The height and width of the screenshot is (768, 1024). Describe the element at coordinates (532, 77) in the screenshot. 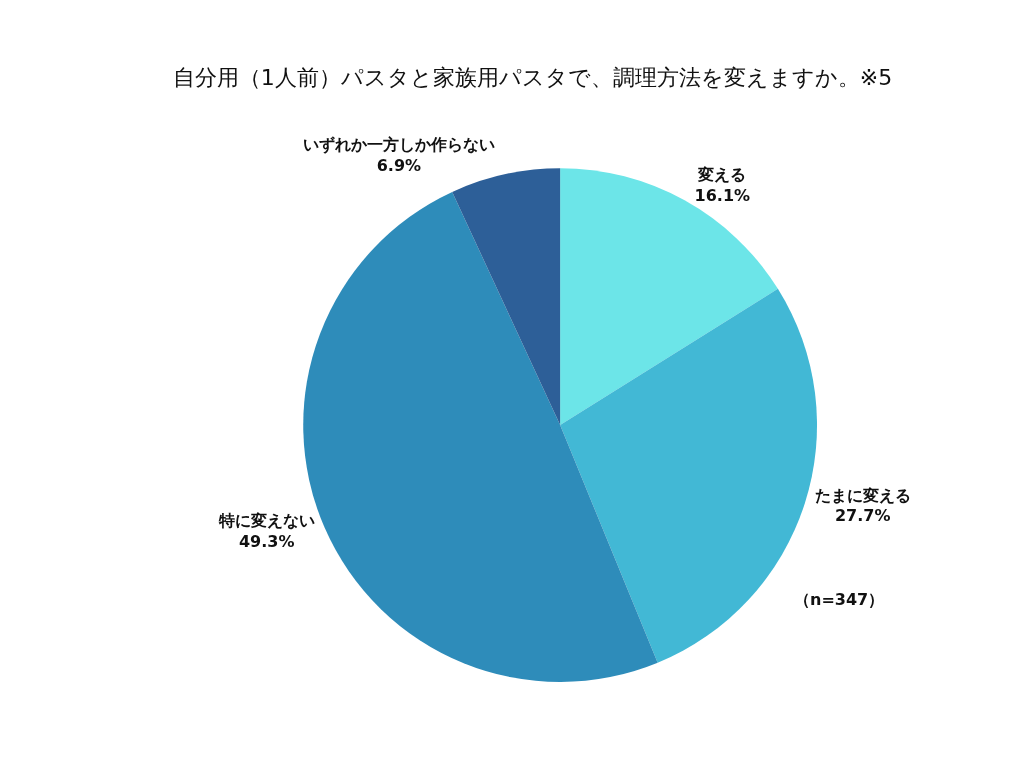

I see `chart-title: 自分用（1人前）パスタと家族用パスタで、調理方法を変えますか。※5` at that location.